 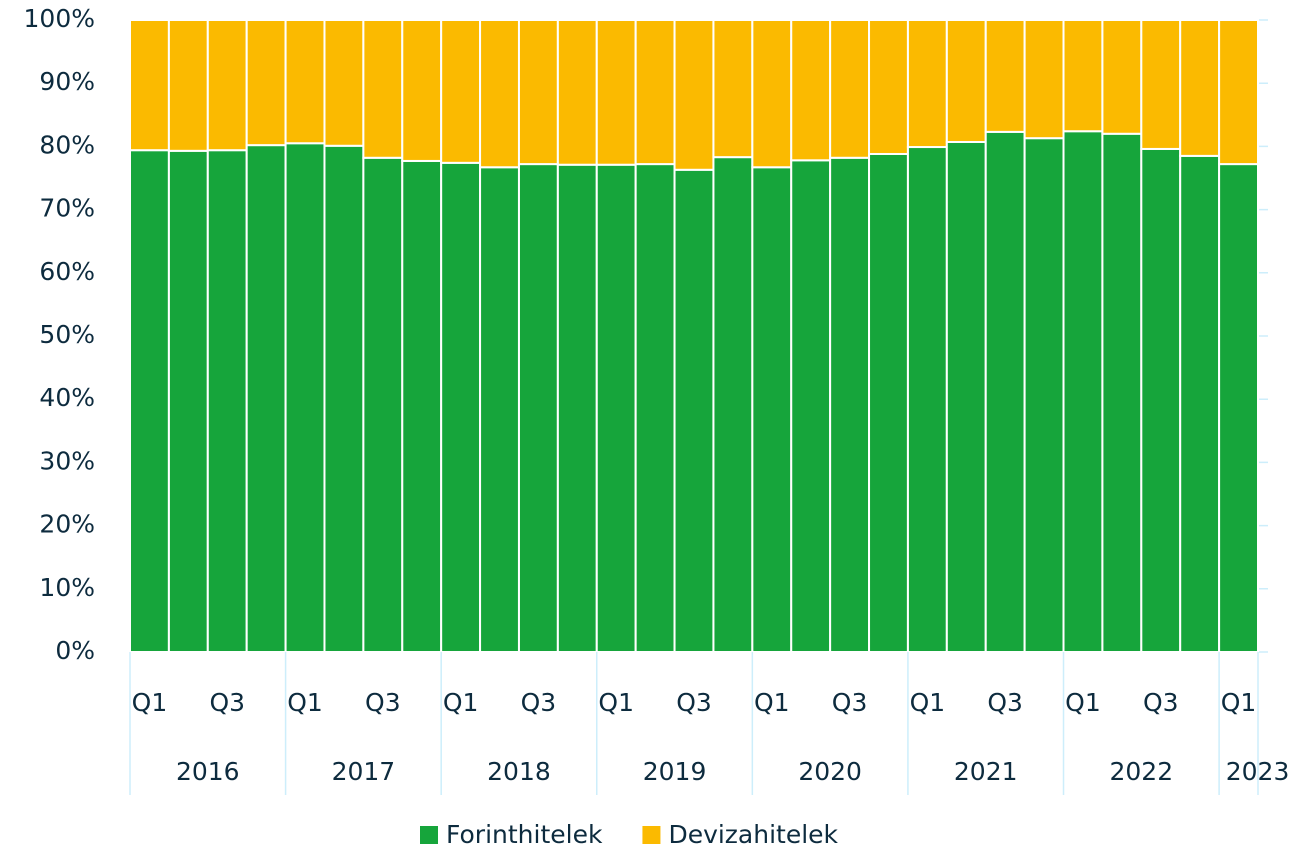 What do you see at coordinates (208, 771) in the screenshot?
I see `group-label: 2016` at bounding box center [208, 771].